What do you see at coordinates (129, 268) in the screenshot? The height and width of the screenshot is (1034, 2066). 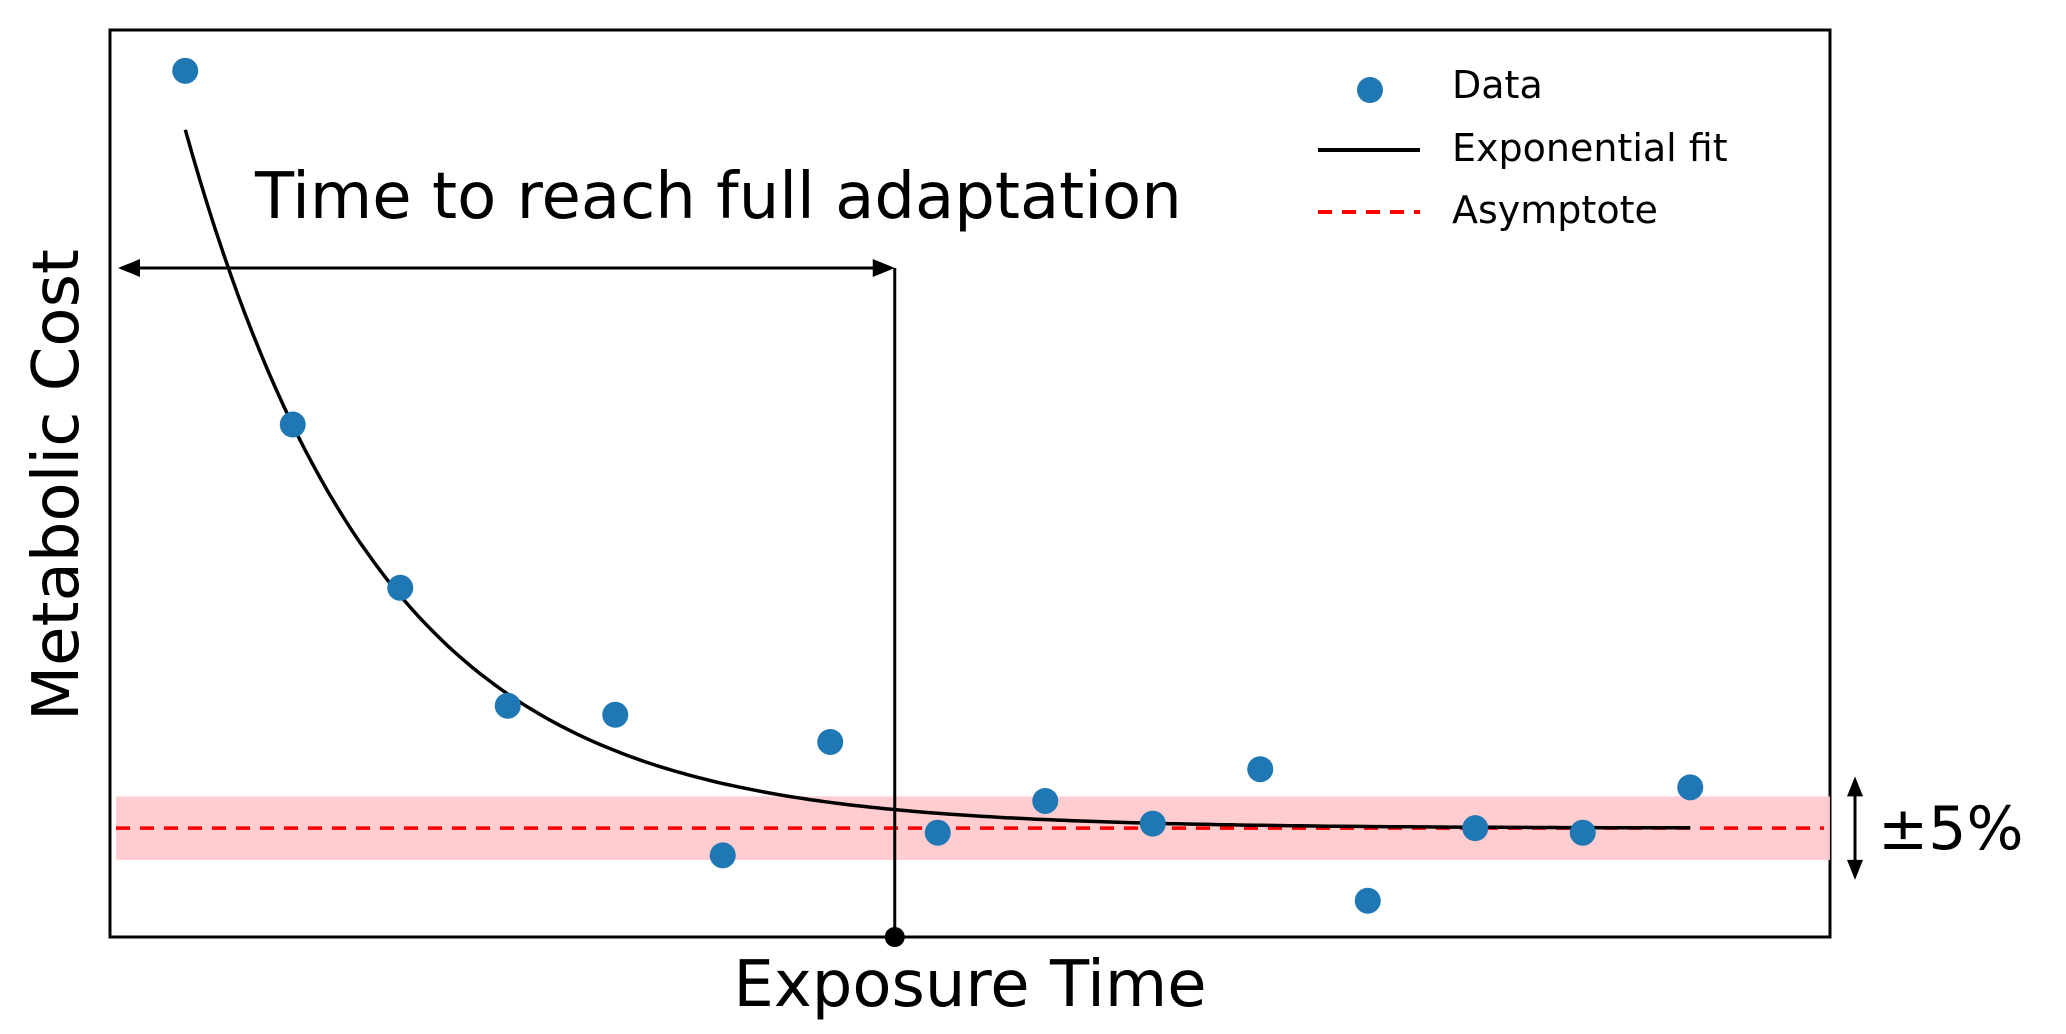 I see `arrowhead-left-icon` at bounding box center [129, 268].